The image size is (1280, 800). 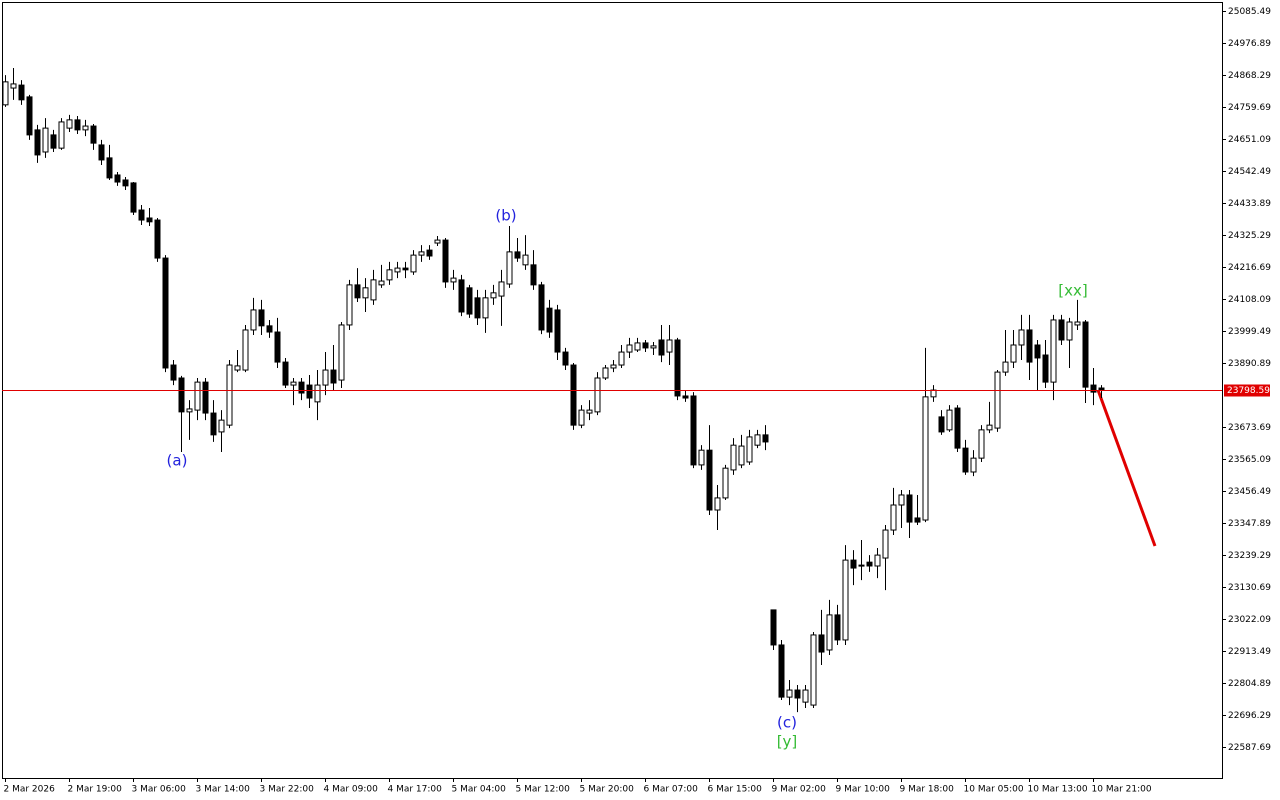 What do you see at coordinates (1249, 76) in the screenshot?
I see `y-tick-label: 24868.29` at bounding box center [1249, 76].